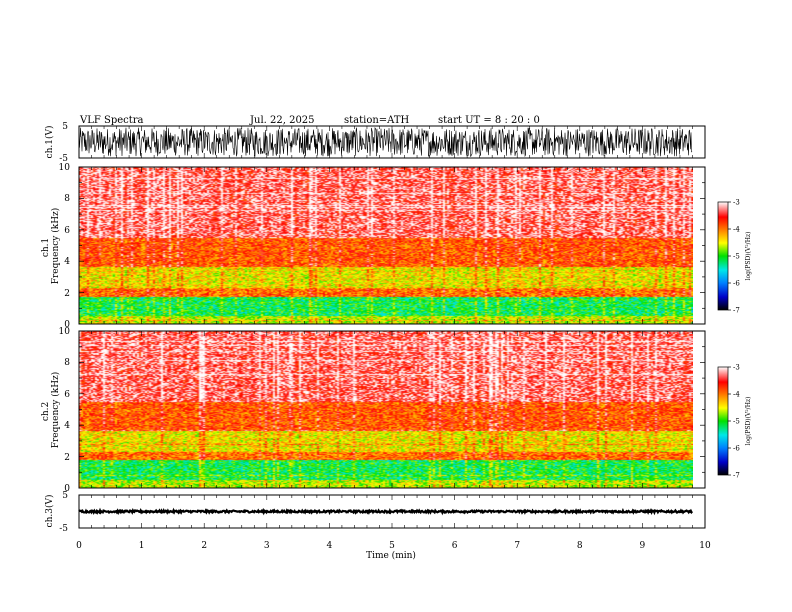 The height and width of the screenshot is (612, 792). Describe the element at coordinates (46, 411) in the screenshot. I see `ch2-ylabel-line1: ch.2` at that location.